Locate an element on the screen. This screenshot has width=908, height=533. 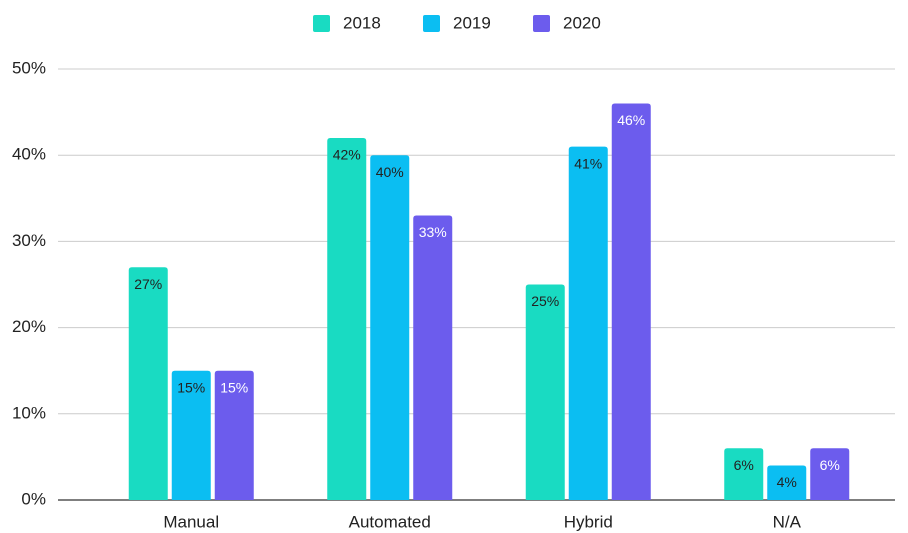
y-tick-label: 10% is located at coordinates (29, 412).